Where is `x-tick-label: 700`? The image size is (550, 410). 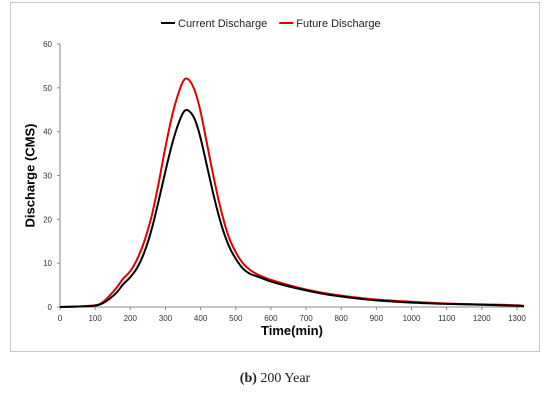 x-tick-label: 700 is located at coordinates (306, 318).